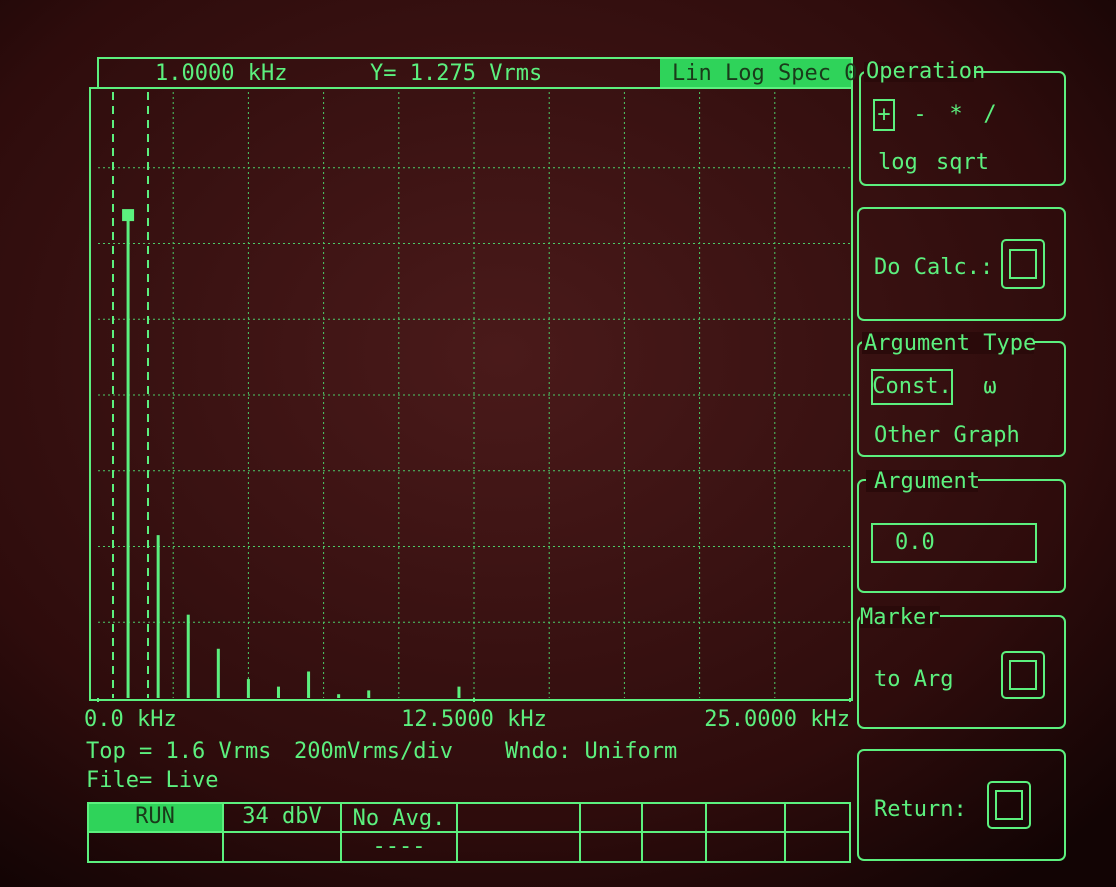  What do you see at coordinates (764, 73) in the screenshot?
I see `mode: Lin Log Spec 0` at bounding box center [764, 73].